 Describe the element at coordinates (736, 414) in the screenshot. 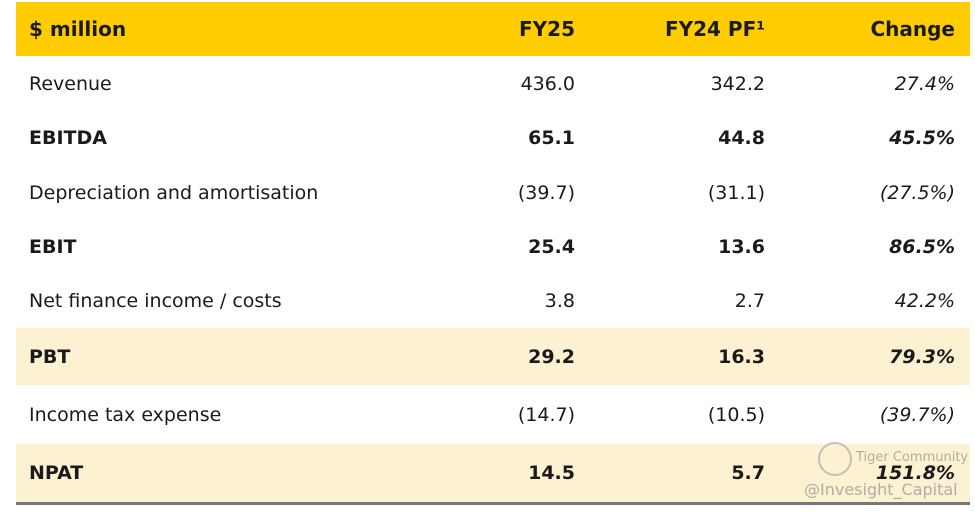

I see `cell-fy24: (10.5)` at that location.